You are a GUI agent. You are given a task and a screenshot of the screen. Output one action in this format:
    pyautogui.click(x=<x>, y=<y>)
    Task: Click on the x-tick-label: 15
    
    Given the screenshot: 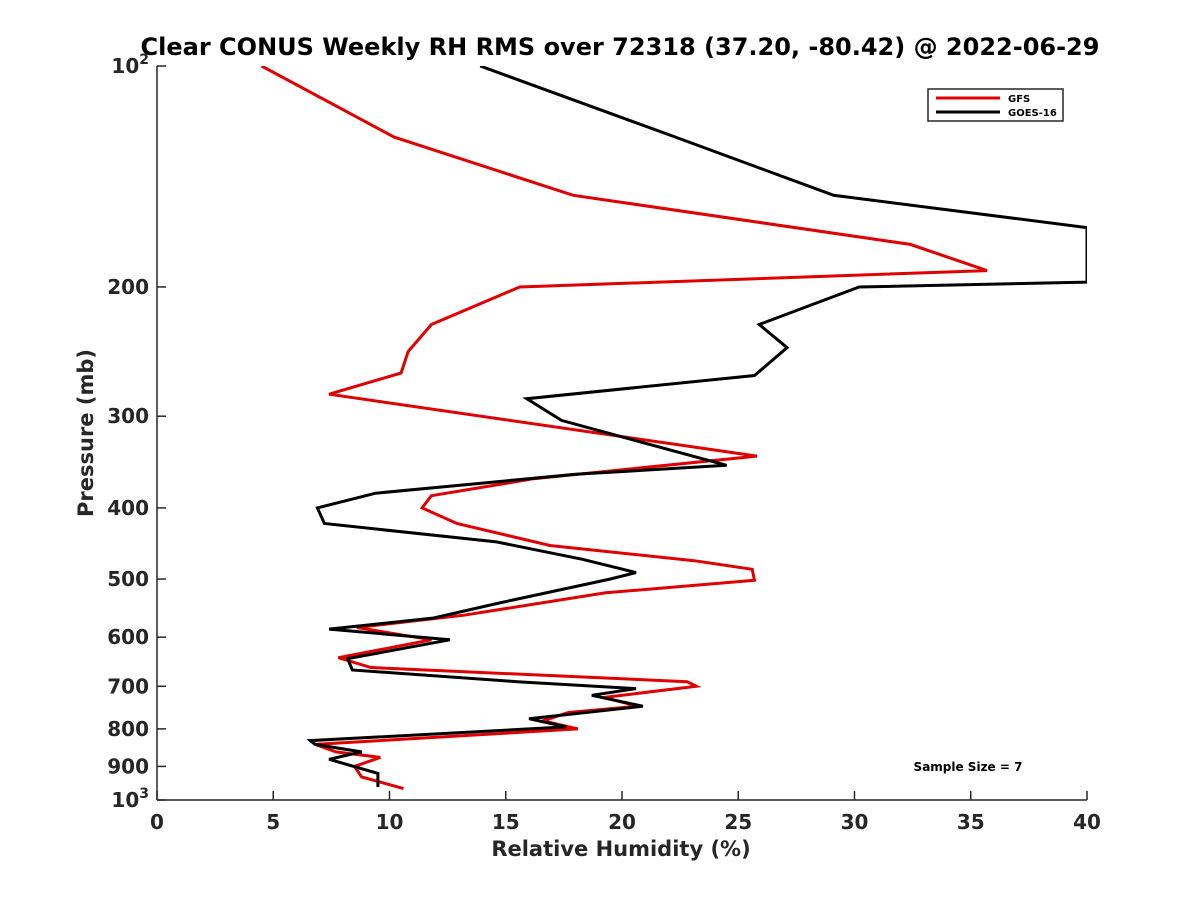 What is the action you would take?
    pyautogui.click(x=506, y=822)
    